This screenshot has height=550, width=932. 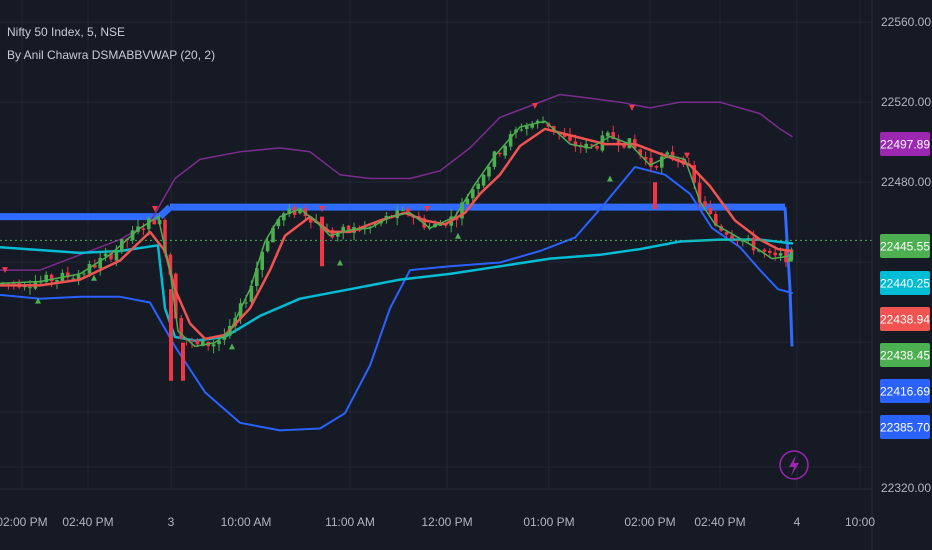 I want to click on price-badge-value: 22438.45, so click(x=905, y=356).